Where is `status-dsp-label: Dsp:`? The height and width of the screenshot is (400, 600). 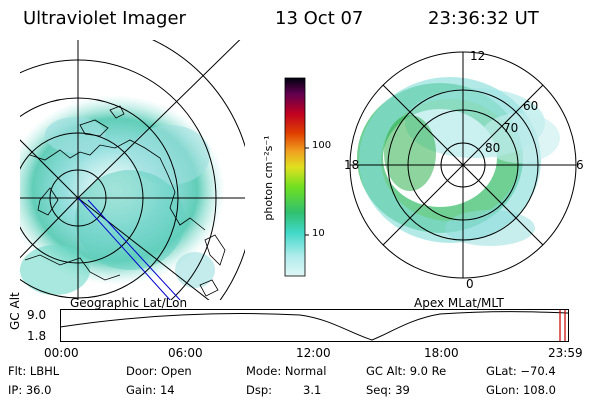 status-dsp-label: Dsp: is located at coordinates (259, 390).